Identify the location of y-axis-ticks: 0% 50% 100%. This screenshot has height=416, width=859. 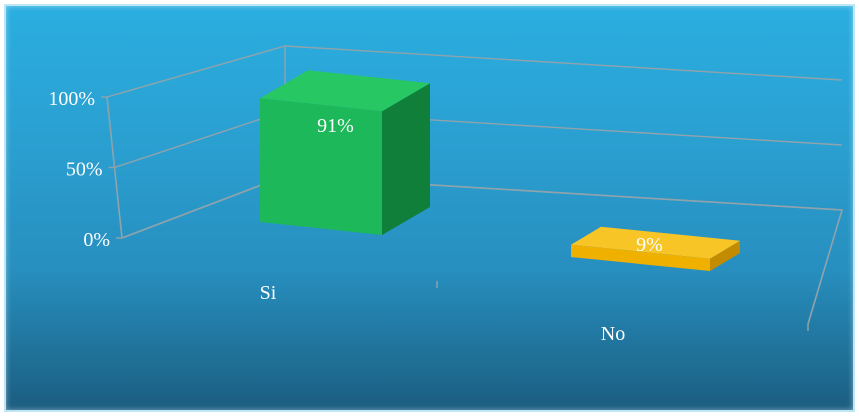
(79, 169).